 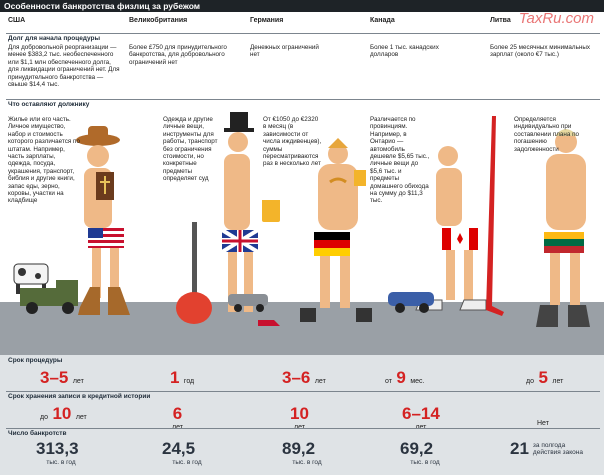 What do you see at coordinates (62, 377) in the screenshot?
I see `duration-usa: 3–5 лет` at bounding box center [62, 377].